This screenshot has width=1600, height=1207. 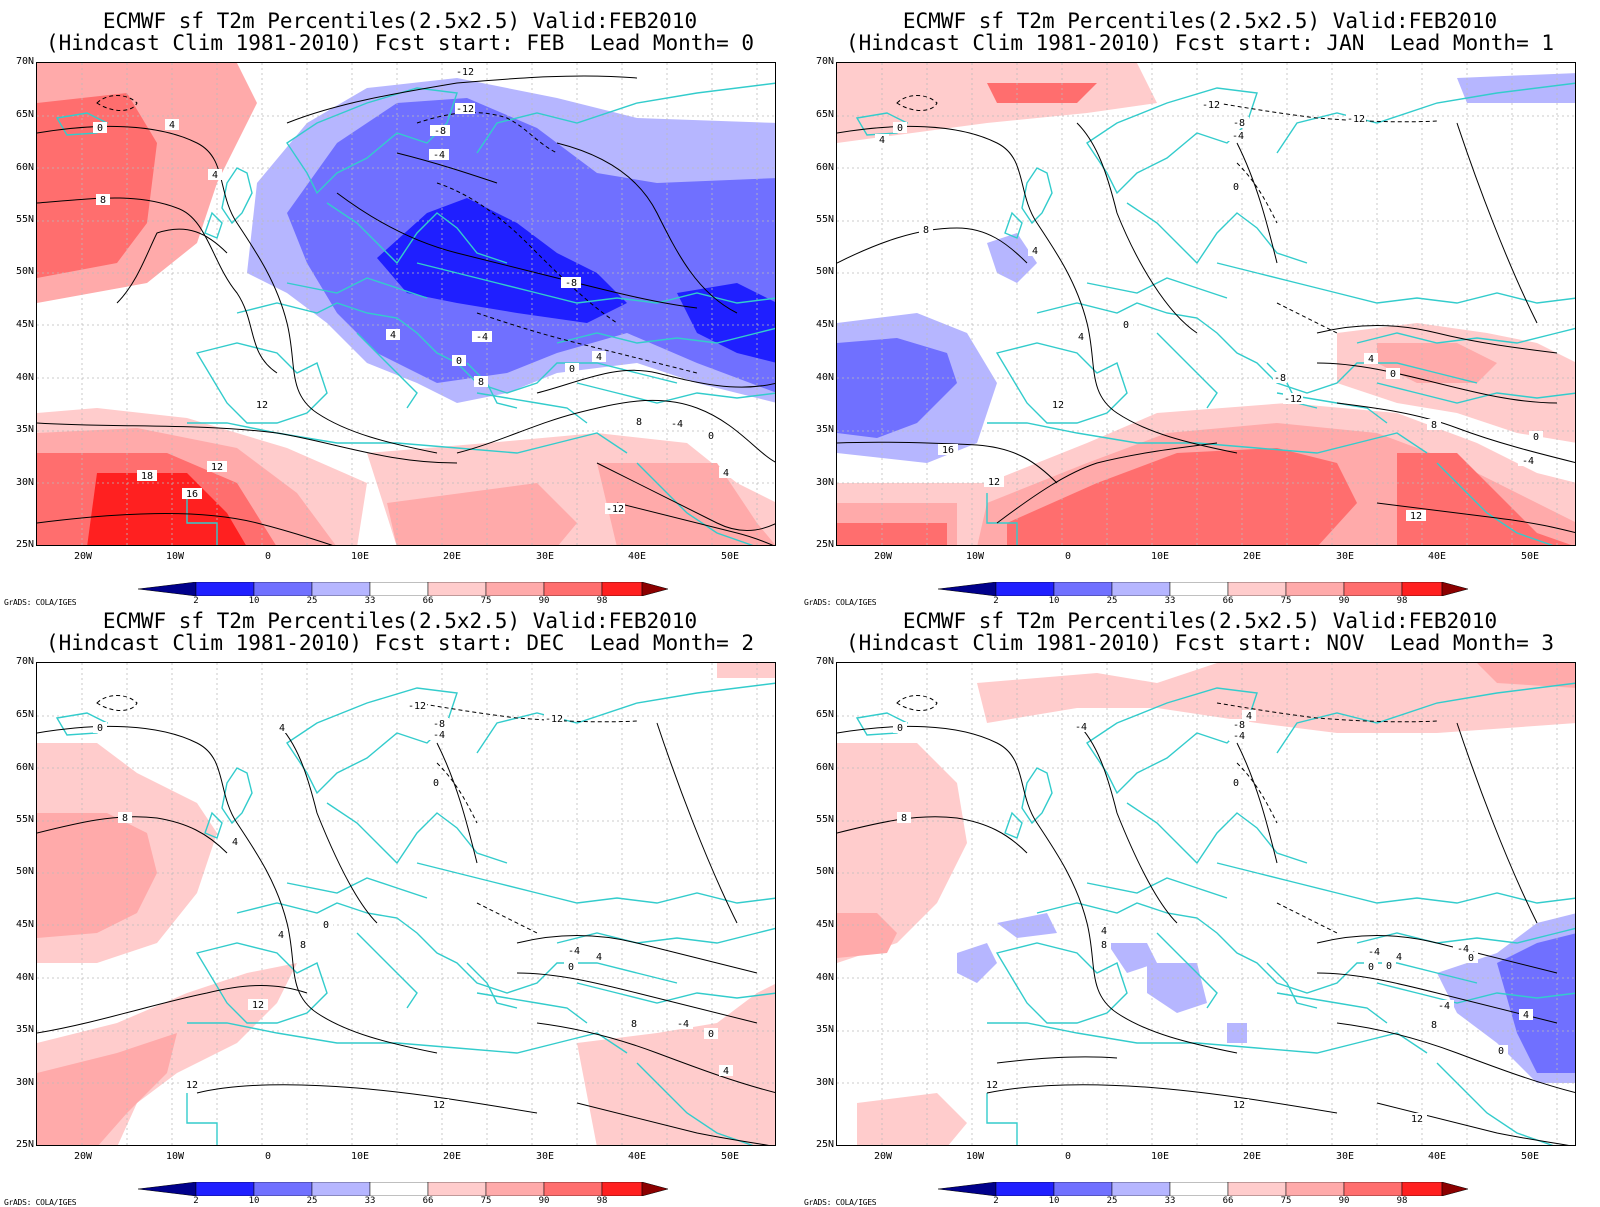 What do you see at coordinates (1054, 1201) in the screenshot?
I see `colorbar-label: 10` at bounding box center [1054, 1201].